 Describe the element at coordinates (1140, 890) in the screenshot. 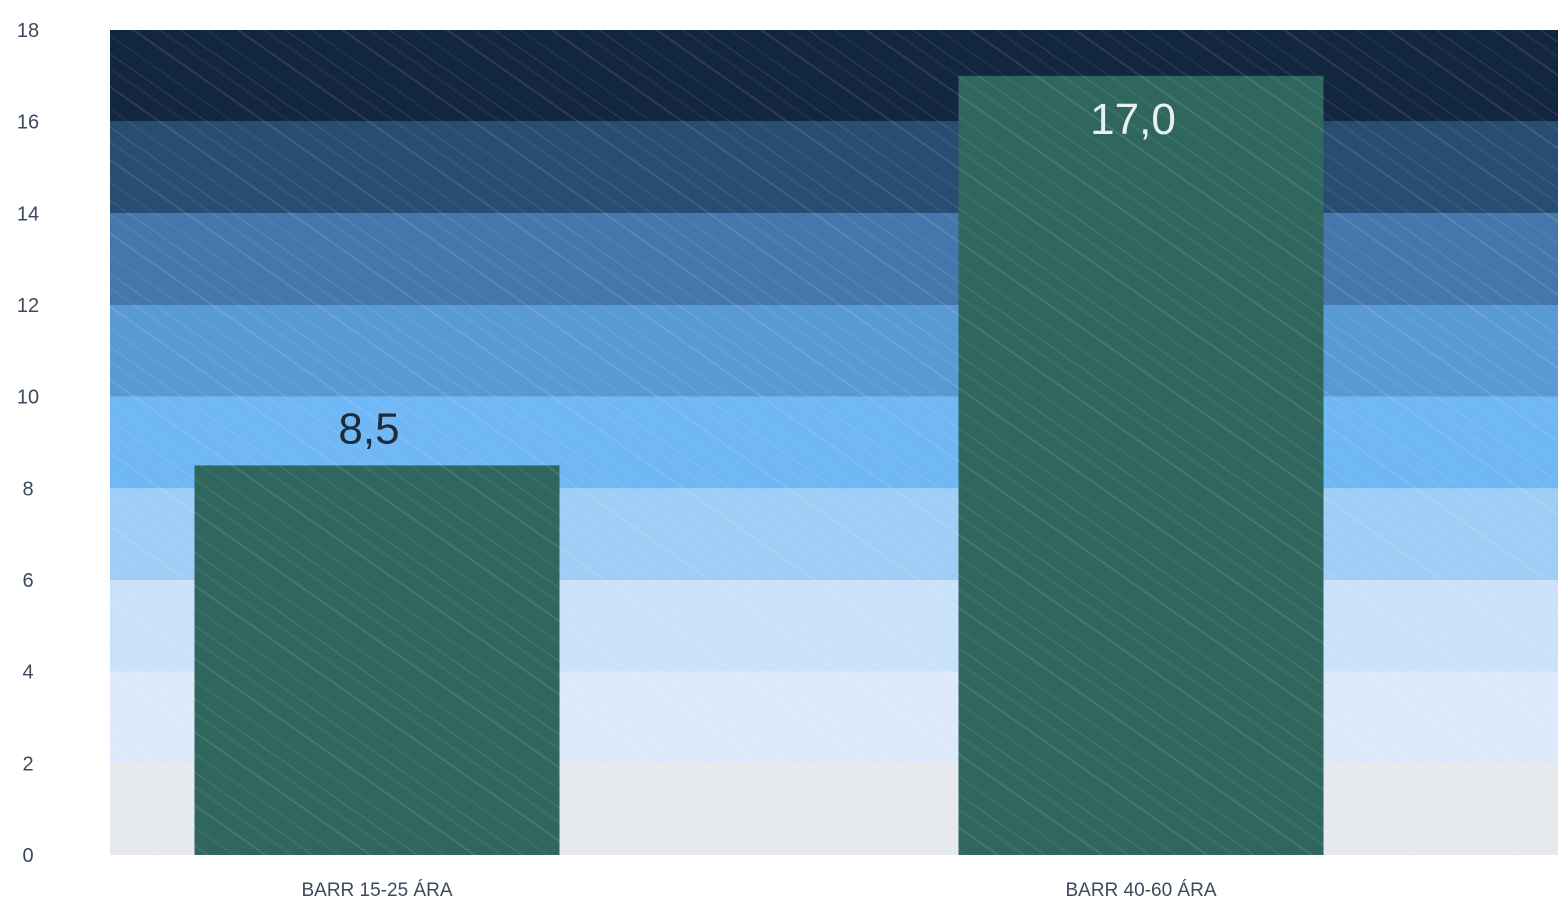

I see `x-category-label: BARR 40-60 ÁRA` at that location.